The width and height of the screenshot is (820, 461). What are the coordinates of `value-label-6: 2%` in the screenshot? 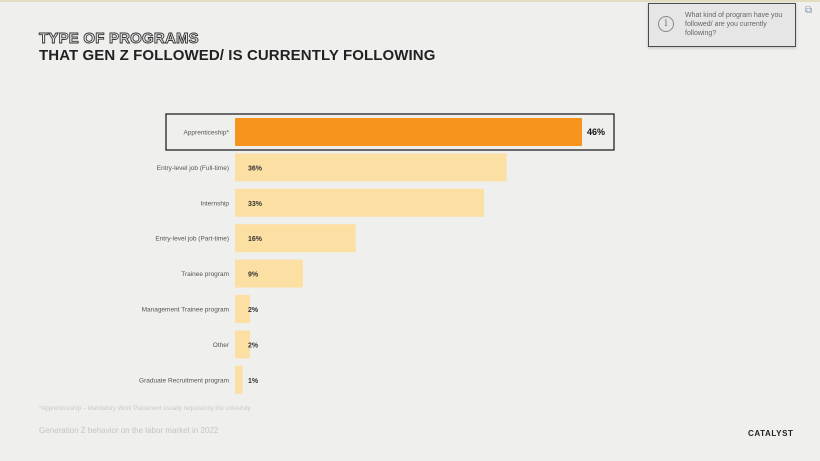 It's located at (253, 345).